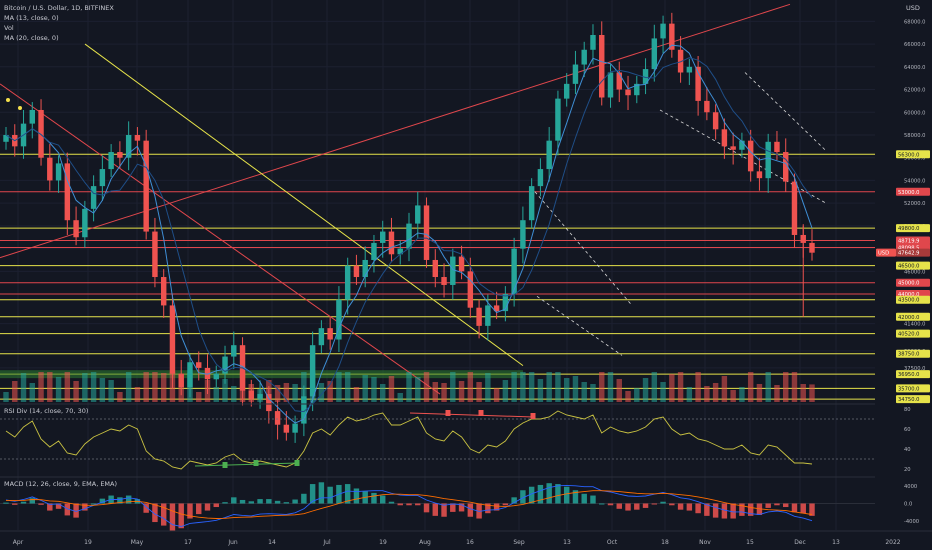 The width and height of the screenshot is (932, 550). I want to click on price-tick-label: 58000.0, so click(914, 136).